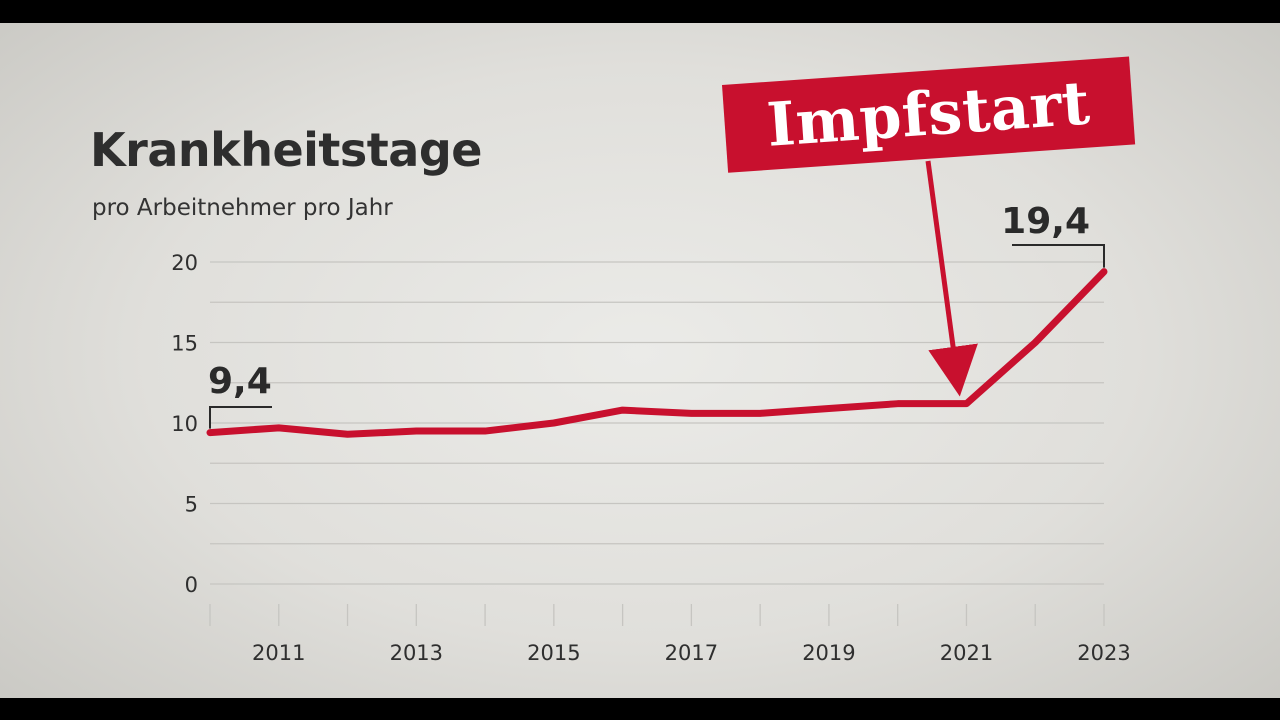 The height and width of the screenshot is (720, 1280). I want to click on chart-title: Krankheitstage, so click(286, 150).